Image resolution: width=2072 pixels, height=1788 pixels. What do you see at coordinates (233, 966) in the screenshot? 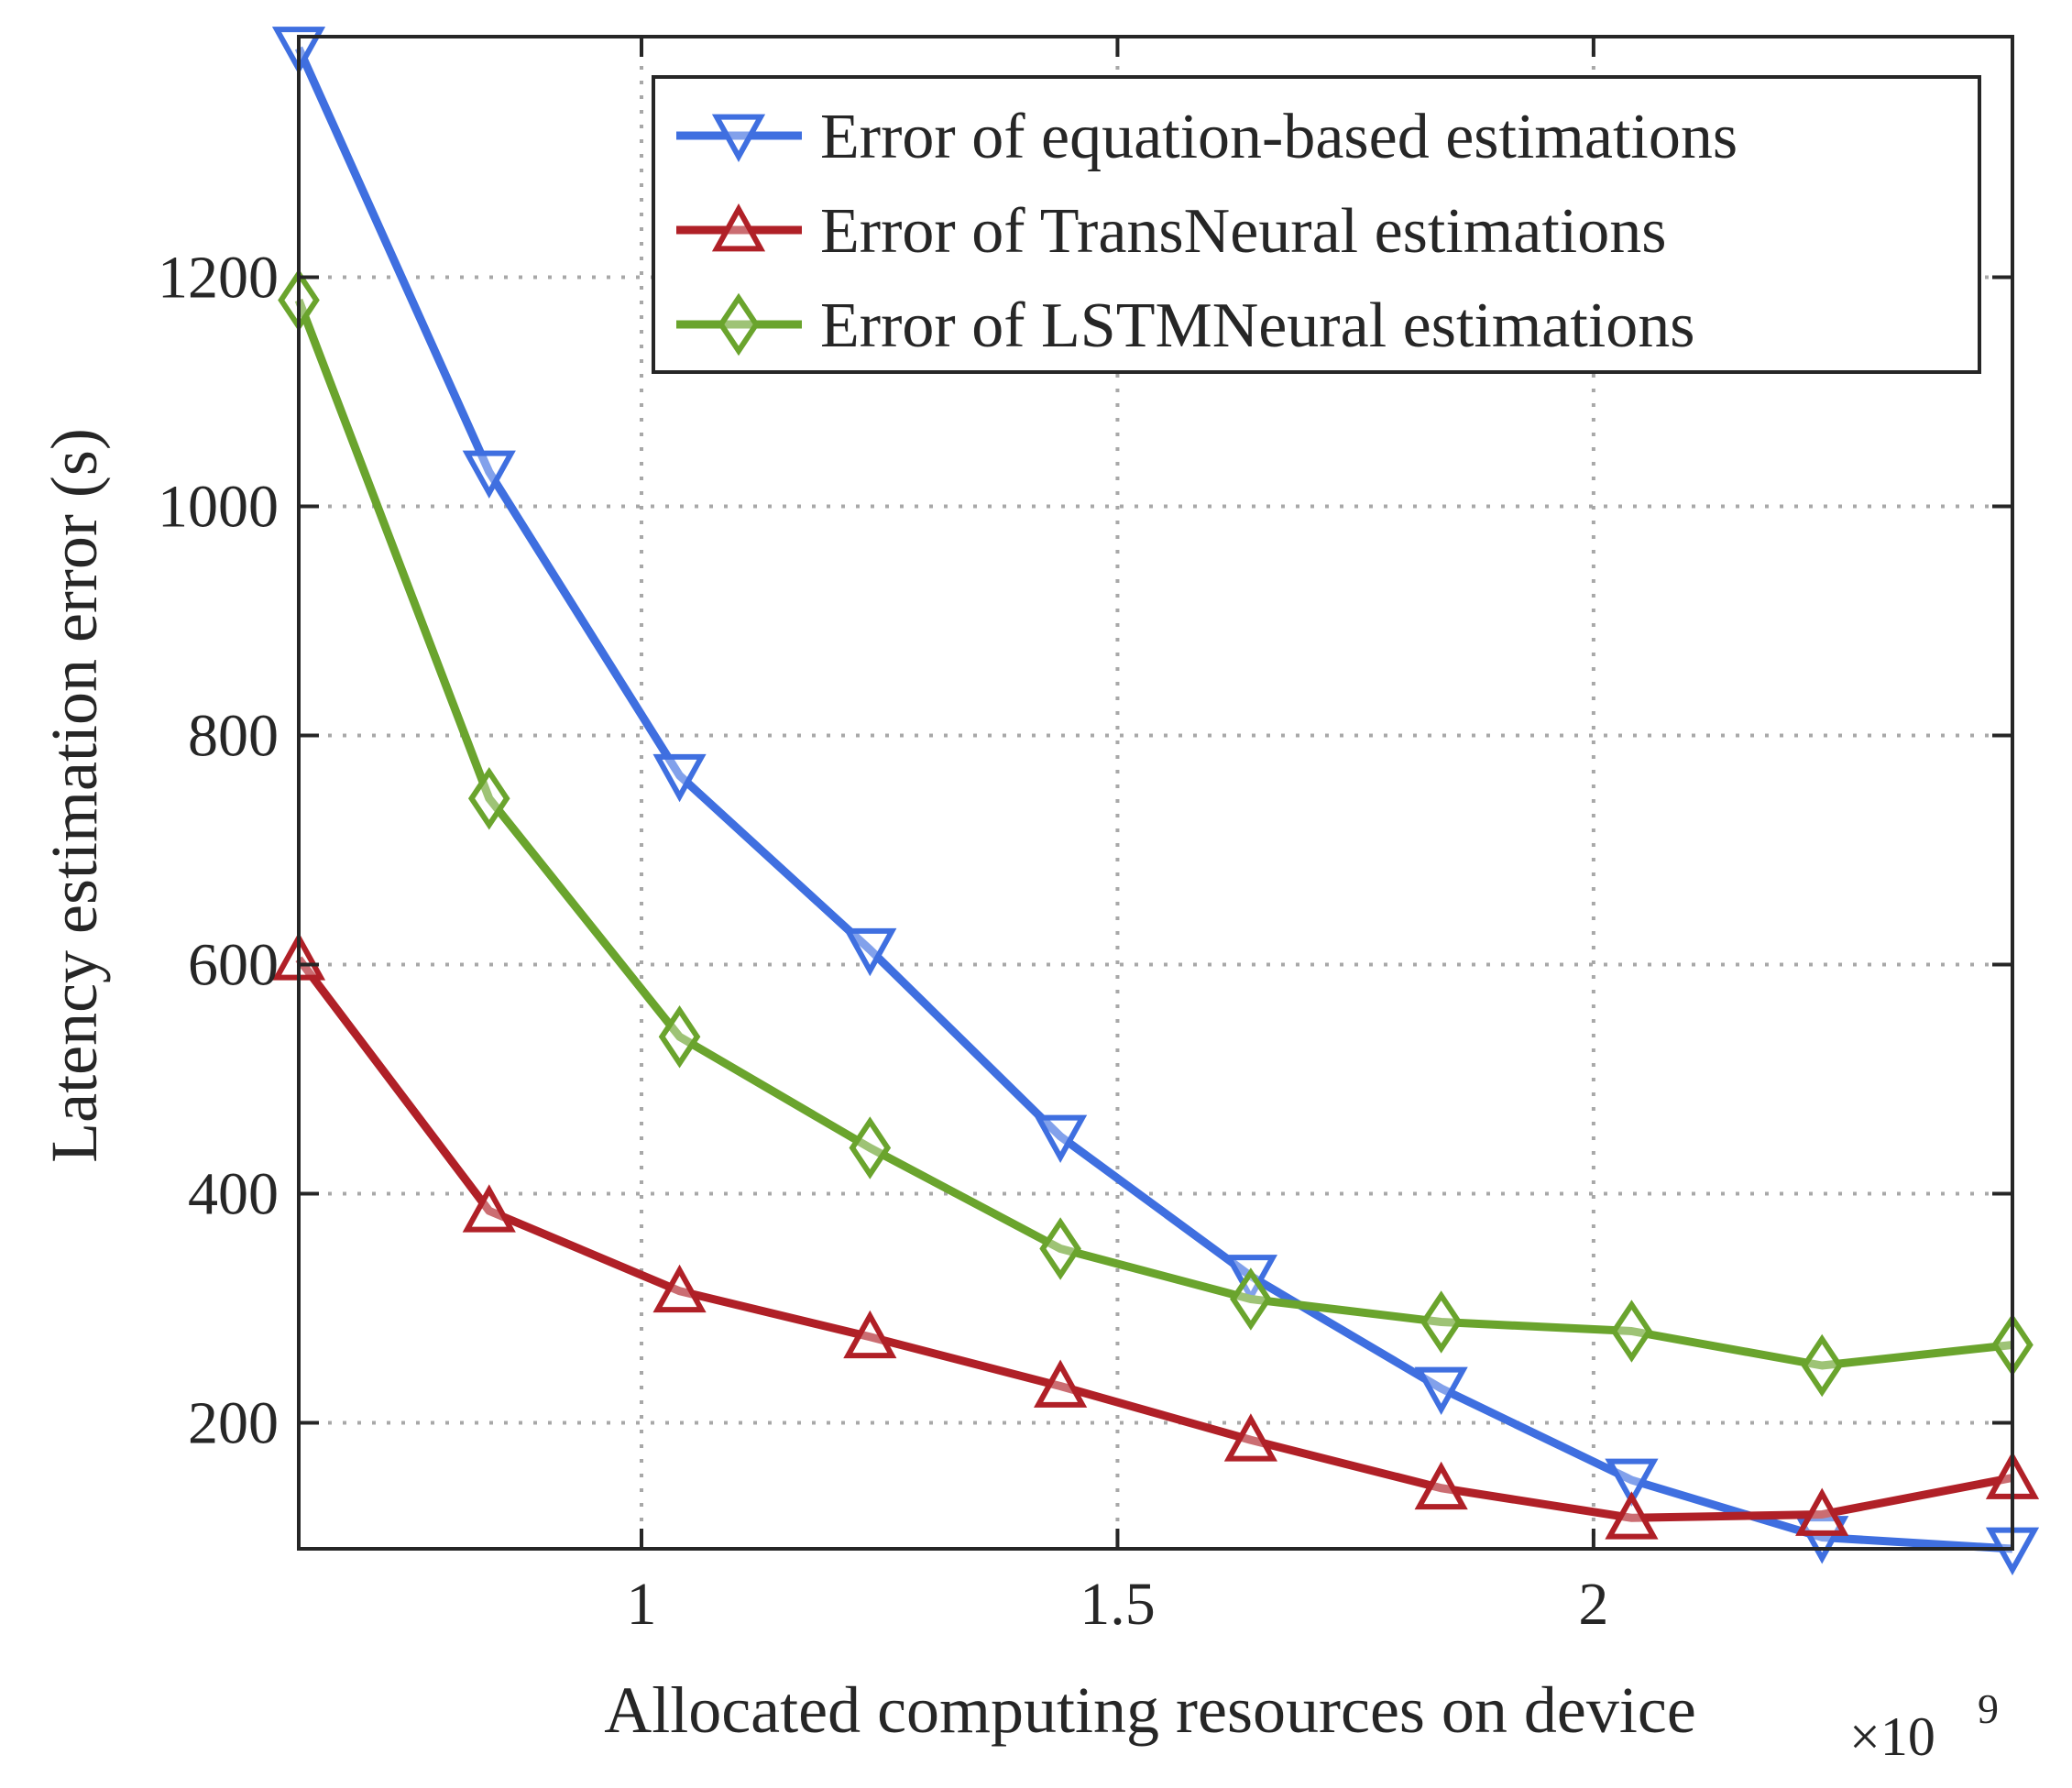
I see `y-tick-label: 600` at bounding box center [233, 966].